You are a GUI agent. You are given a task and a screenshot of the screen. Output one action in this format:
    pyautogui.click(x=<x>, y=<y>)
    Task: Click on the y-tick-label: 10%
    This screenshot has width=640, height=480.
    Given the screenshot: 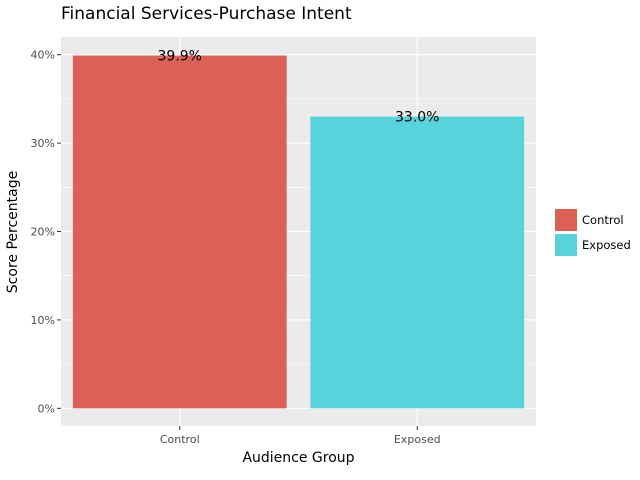 What is the action you would take?
    pyautogui.click(x=43, y=320)
    